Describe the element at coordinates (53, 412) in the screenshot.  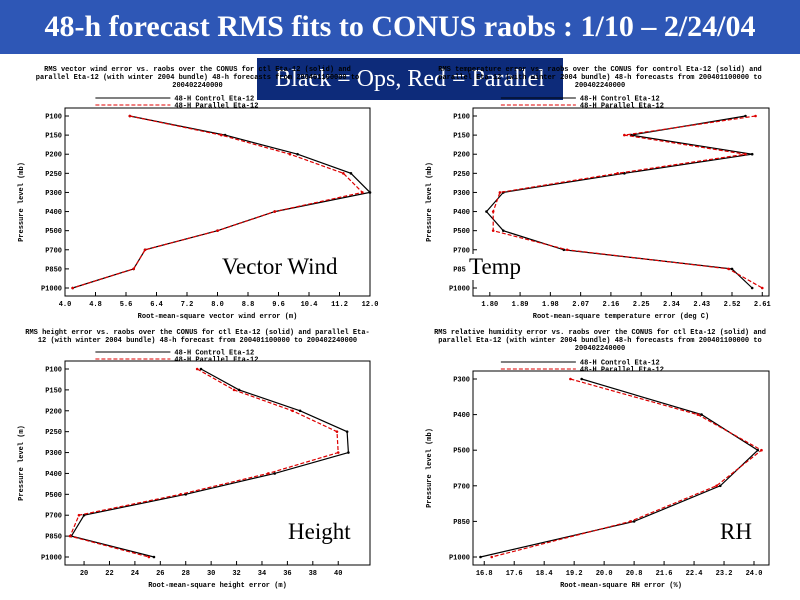
I see `y-tick-label: P200` at that location.